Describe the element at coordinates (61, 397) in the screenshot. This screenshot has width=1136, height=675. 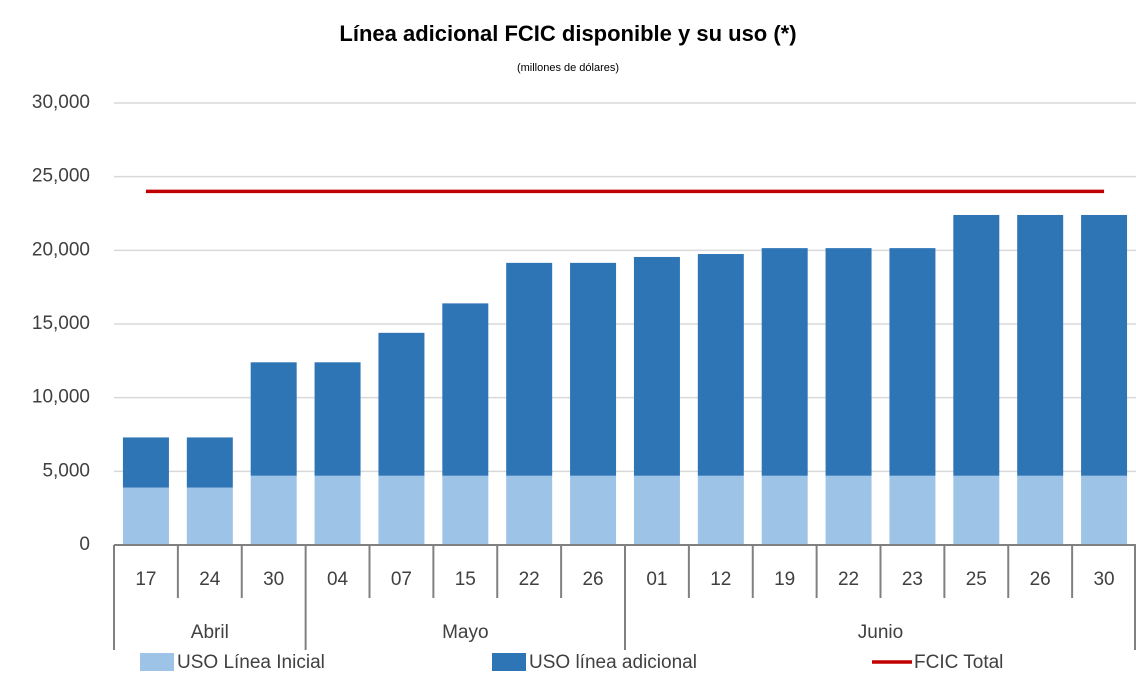
I see `y-tick-label: 10,000` at that location.